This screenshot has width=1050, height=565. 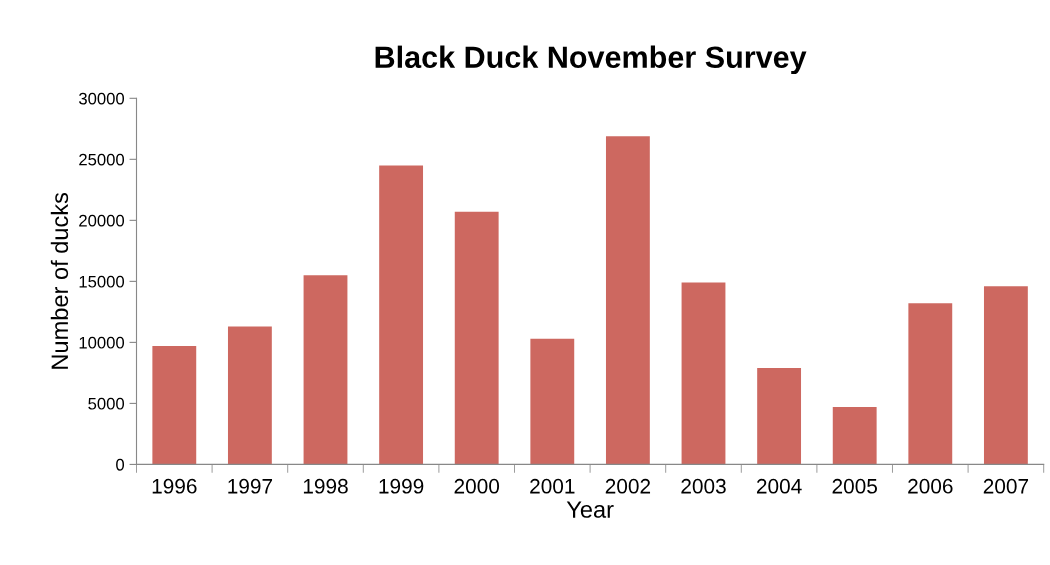 I want to click on y-axis-title: Number of ducks, so click(x=59, y=280).